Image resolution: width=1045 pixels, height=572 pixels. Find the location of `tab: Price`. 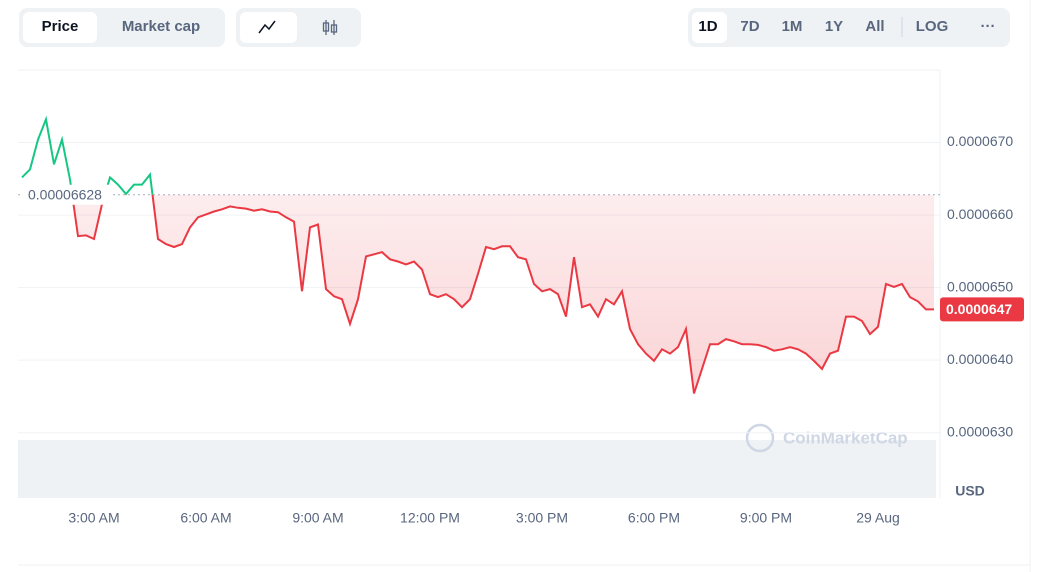

tab: Price is located at coordinates (60, 26).